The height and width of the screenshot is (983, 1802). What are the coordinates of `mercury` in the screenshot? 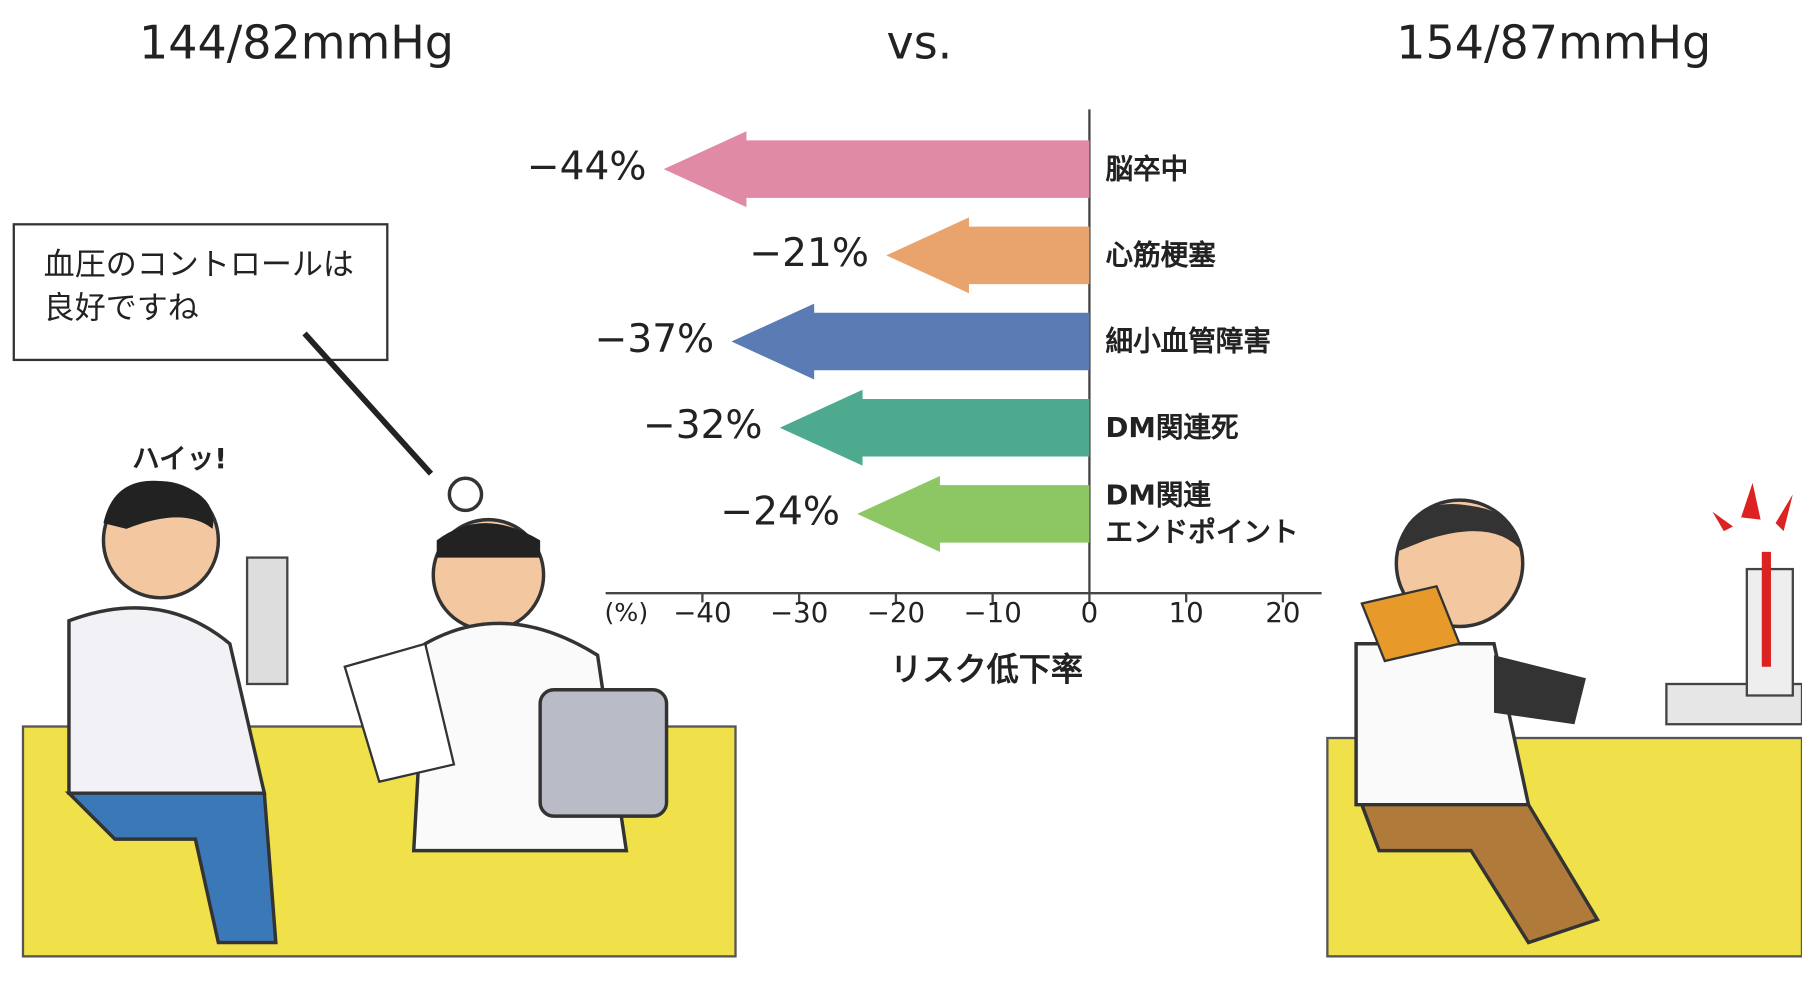 It's located at (1766, 609).